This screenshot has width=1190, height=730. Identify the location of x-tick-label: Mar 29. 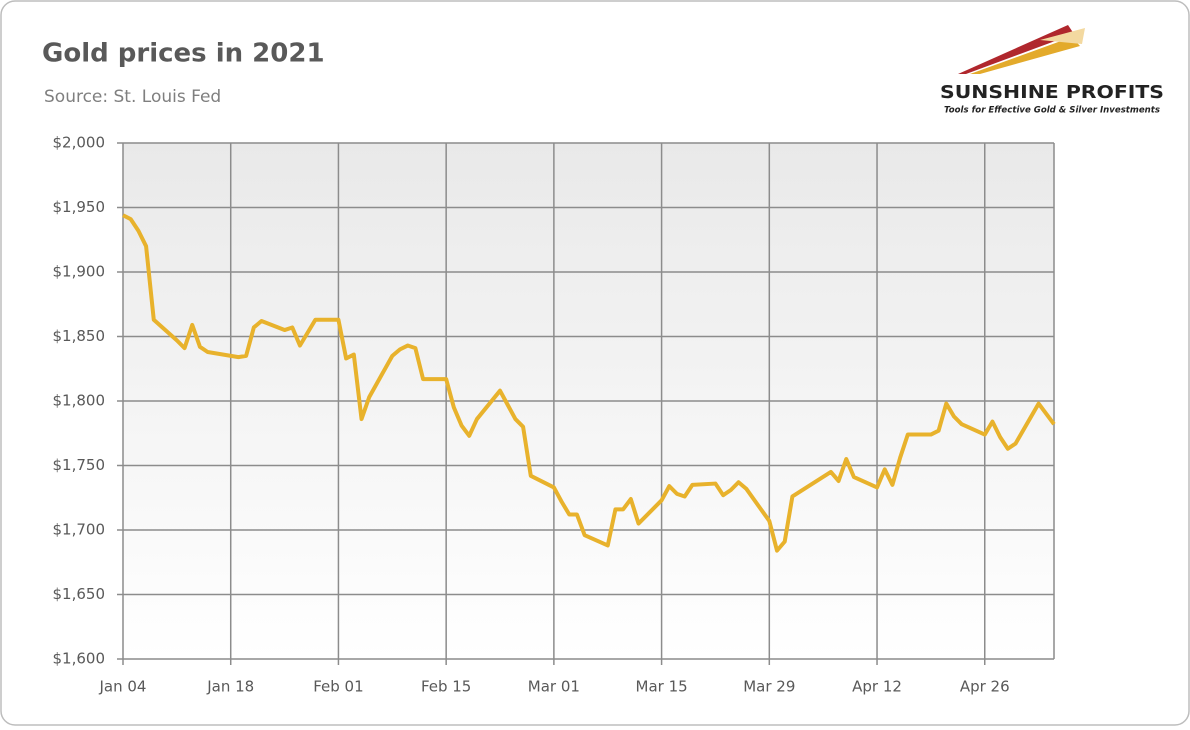
(769, 687).